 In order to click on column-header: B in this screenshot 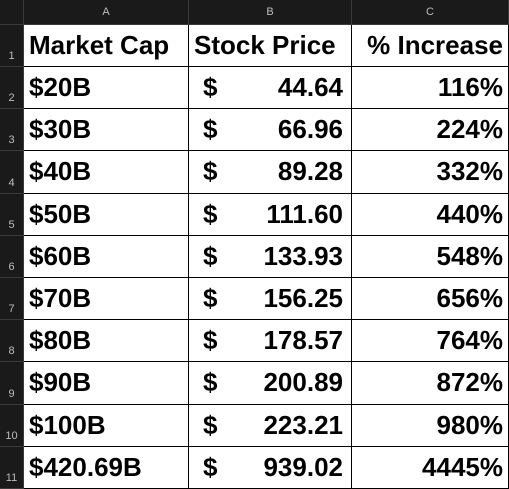, I will do `click(270, 12)`.